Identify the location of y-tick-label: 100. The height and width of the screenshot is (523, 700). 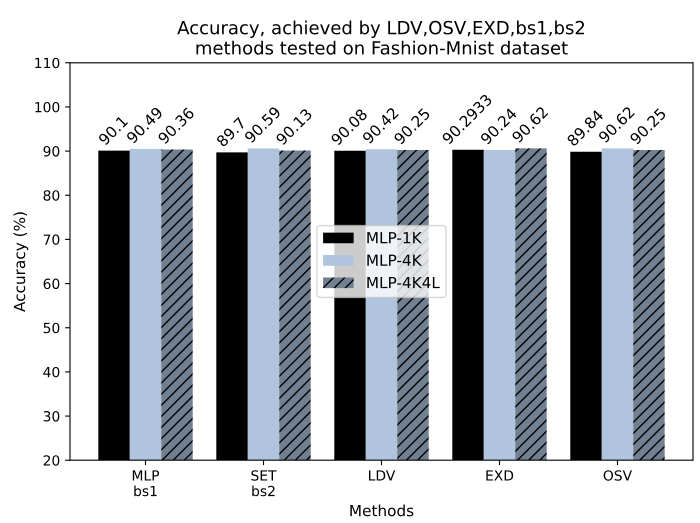
(47, 107).